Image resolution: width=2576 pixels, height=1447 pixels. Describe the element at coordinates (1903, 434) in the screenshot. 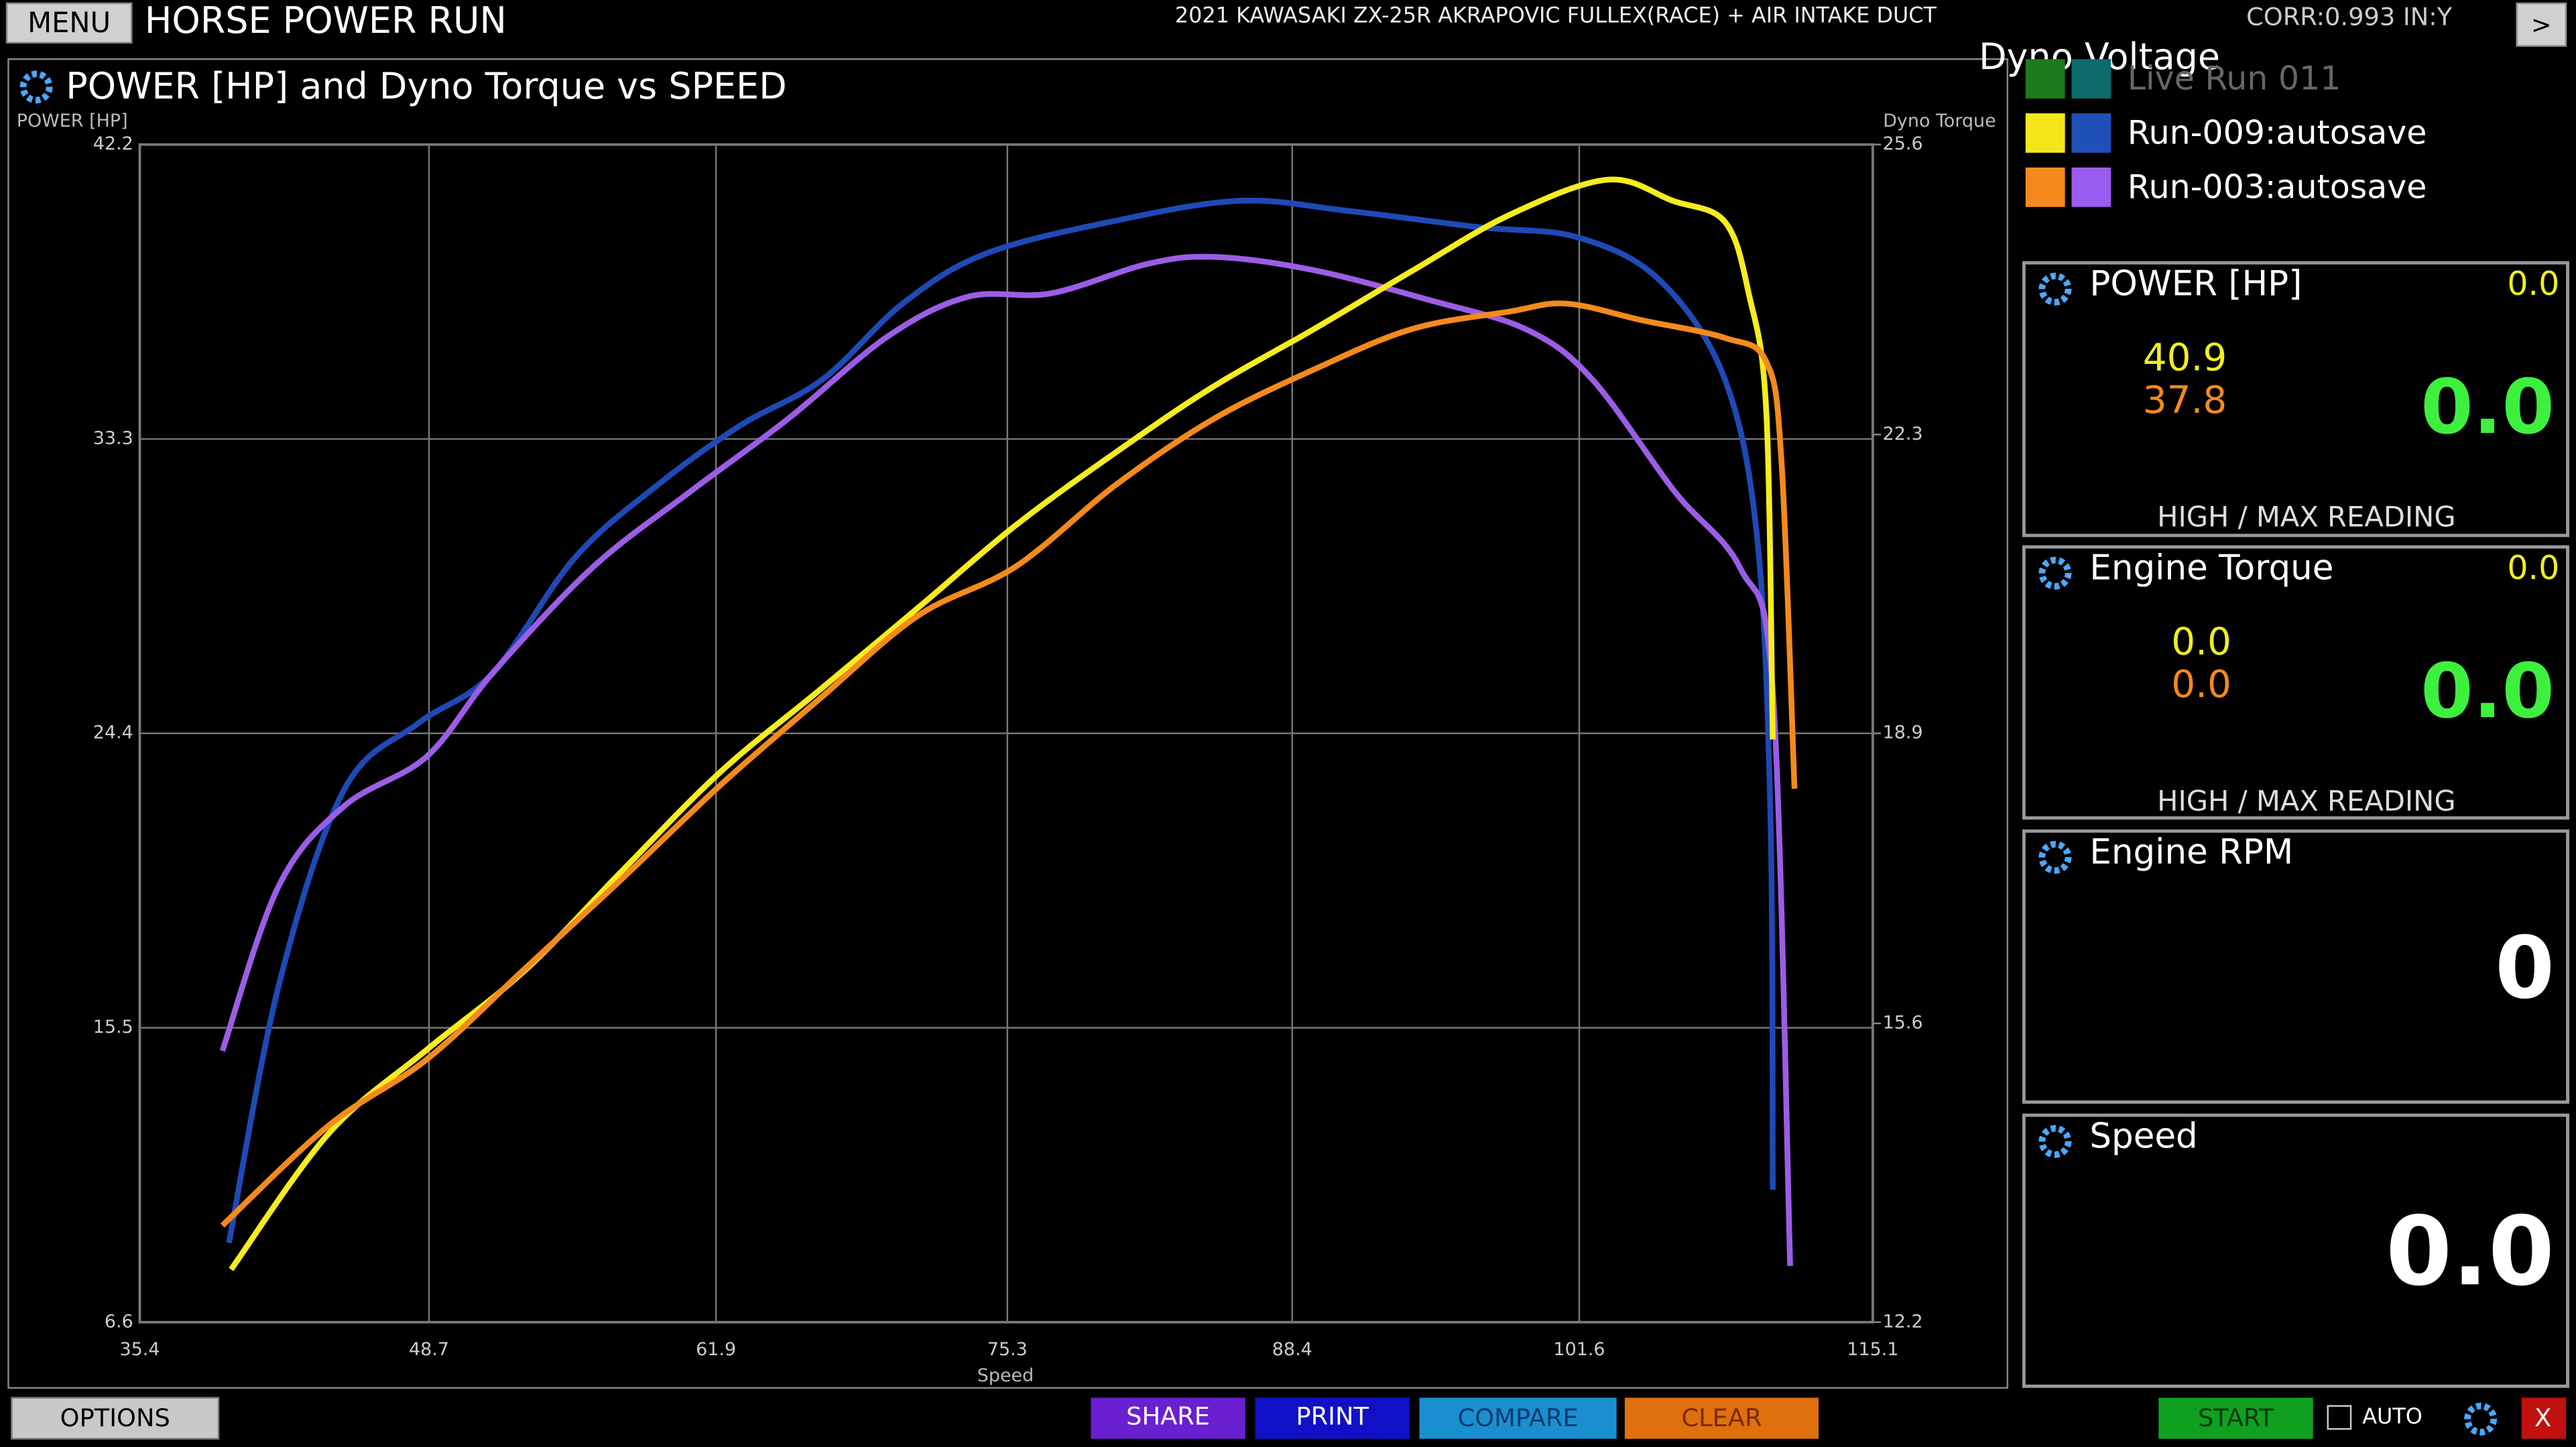

I see `y2-tick-label: 22.3` at that location.